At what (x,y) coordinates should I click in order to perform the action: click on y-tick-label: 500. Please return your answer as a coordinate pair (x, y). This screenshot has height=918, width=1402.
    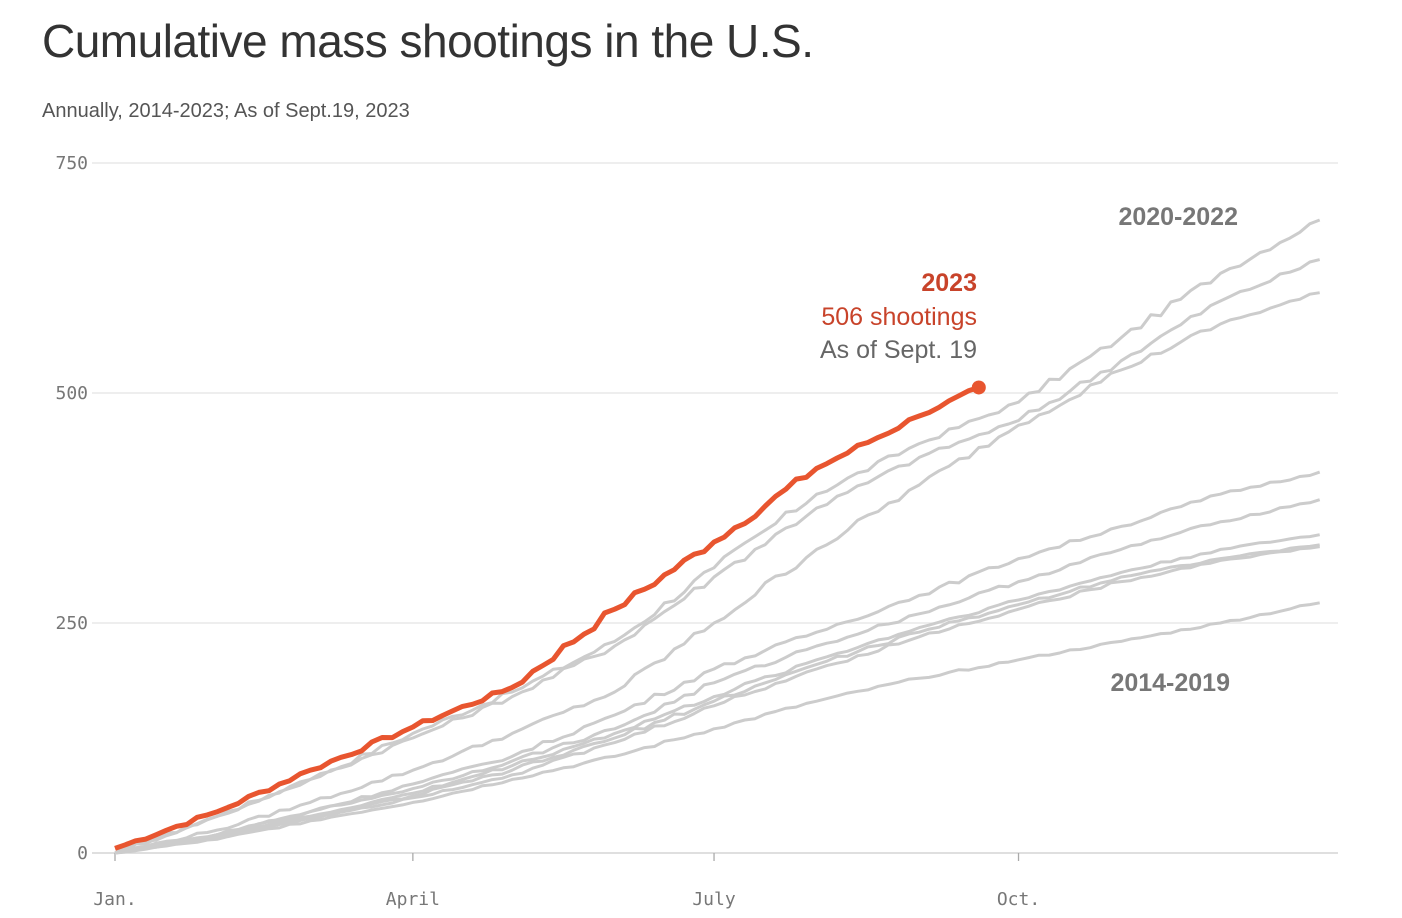
    Looking at the image, I should click on (71, 393).